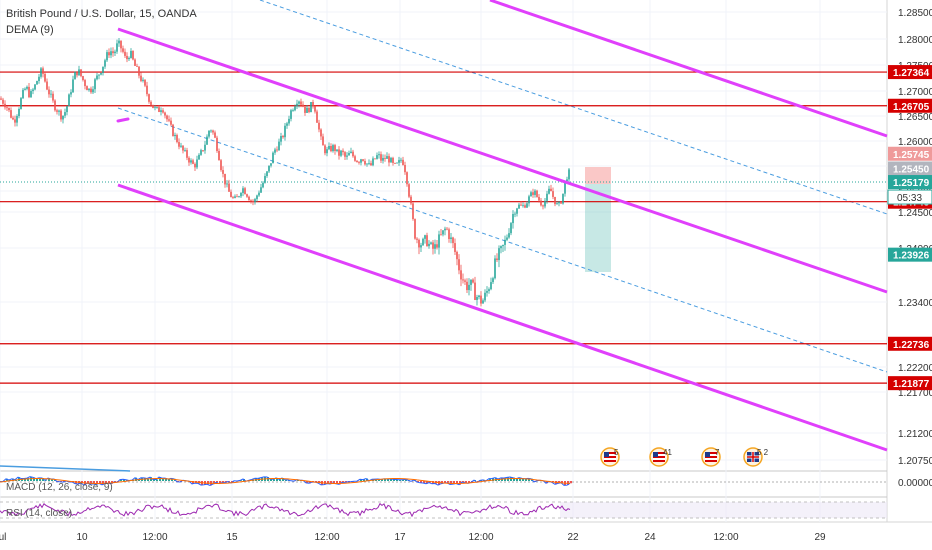  I want to click on macd-label: MACD (12, 26, close, 9), so click(59, 487).